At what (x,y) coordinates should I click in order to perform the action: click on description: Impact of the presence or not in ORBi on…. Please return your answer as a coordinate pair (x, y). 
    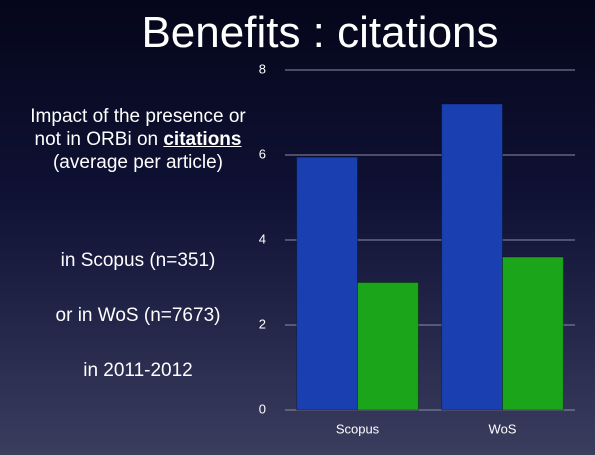
    Looking at the image, I should click on (138, 139).